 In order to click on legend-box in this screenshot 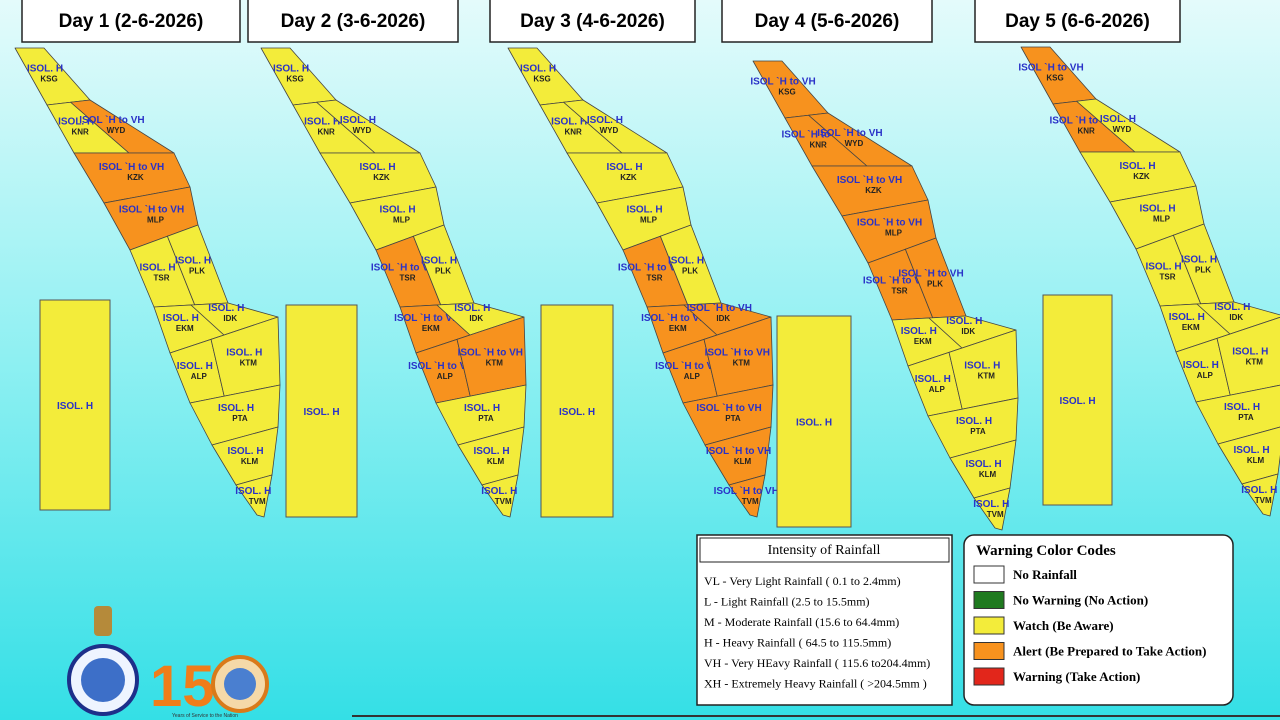, I will do `click(824, 620)`.